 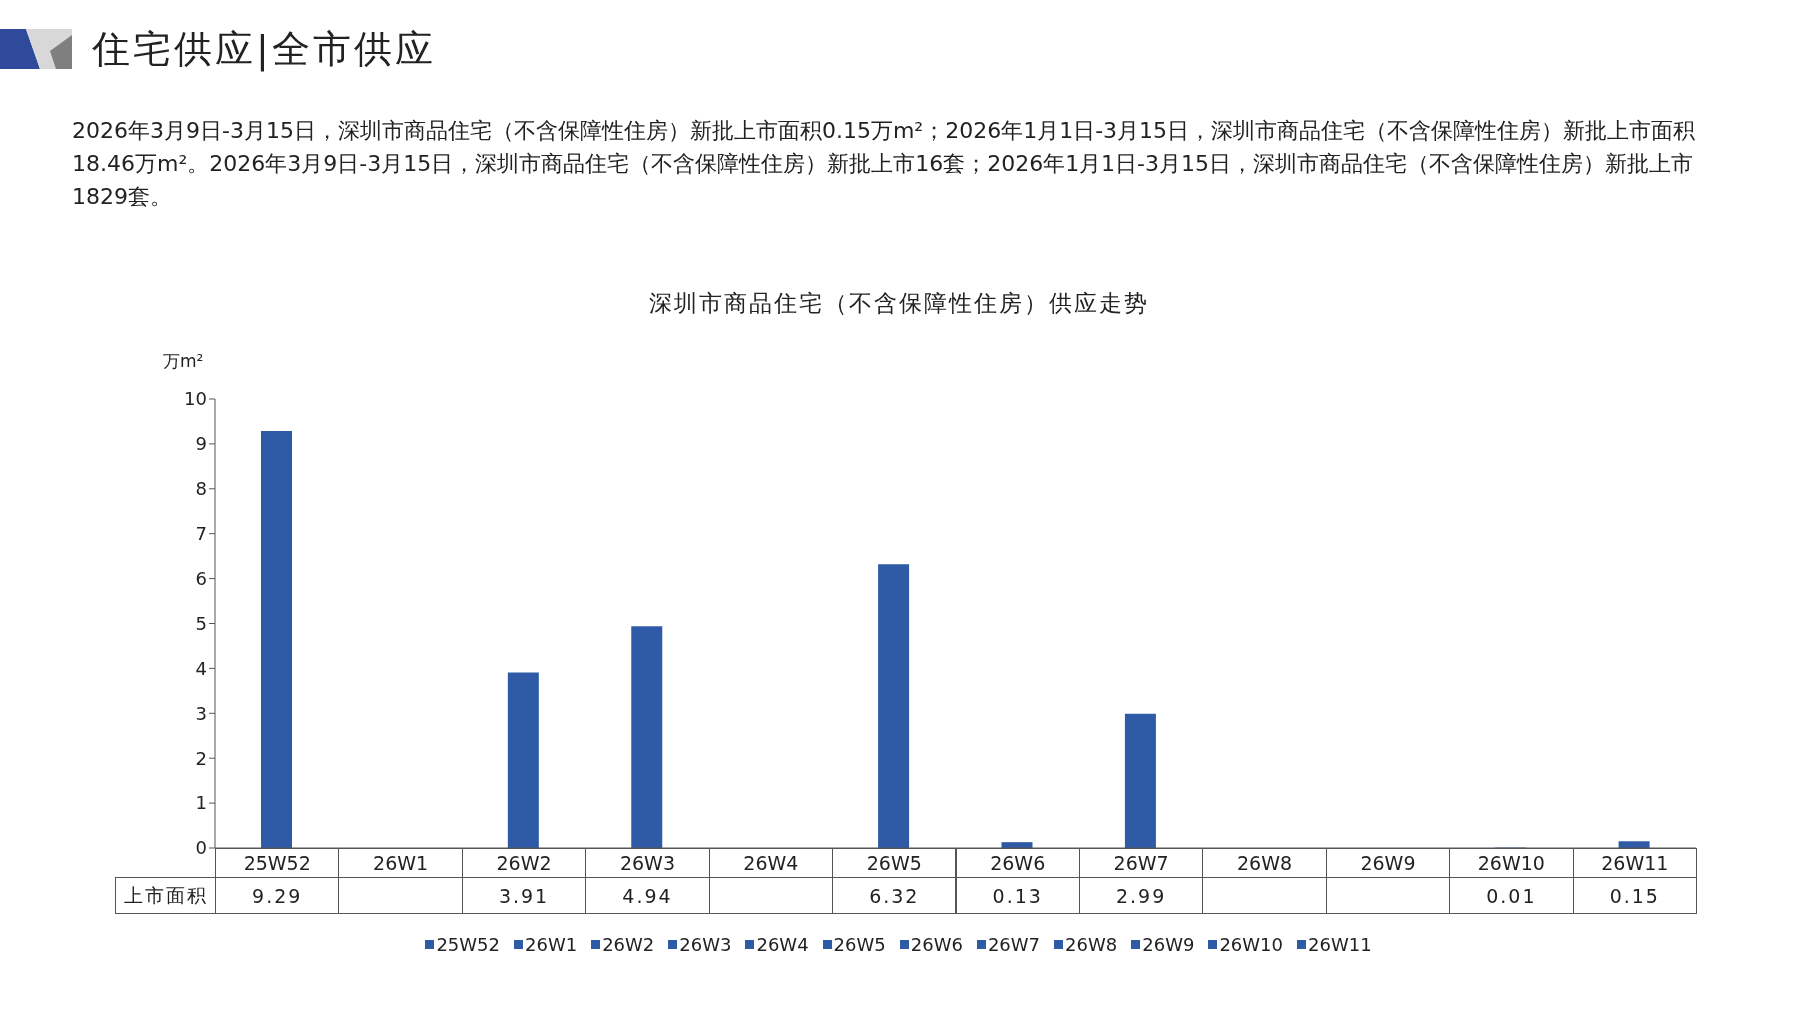 What do you see at coordinates (201, 623) in the screenshot?
I see `y-tick-label: 5` at bounding box center [201, 623].